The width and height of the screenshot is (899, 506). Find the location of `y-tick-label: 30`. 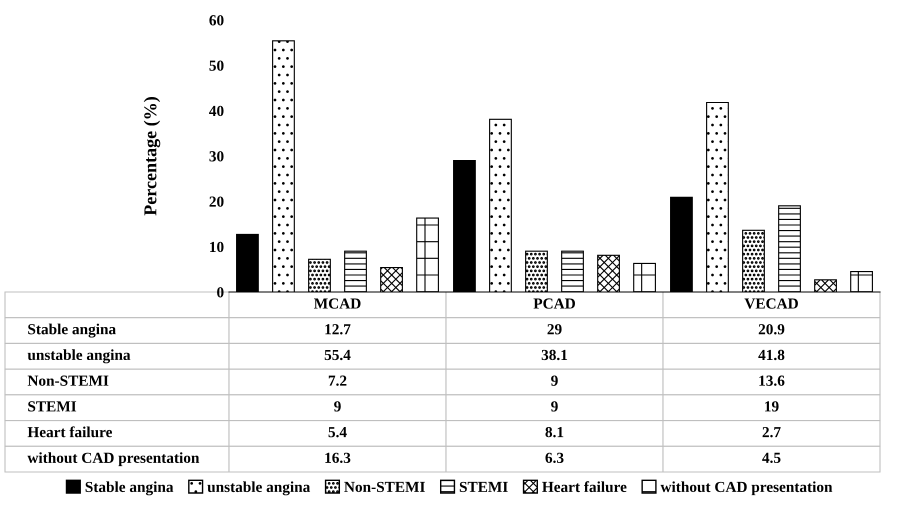

y-tick-label: 30 is located at coordinates (216, 156).